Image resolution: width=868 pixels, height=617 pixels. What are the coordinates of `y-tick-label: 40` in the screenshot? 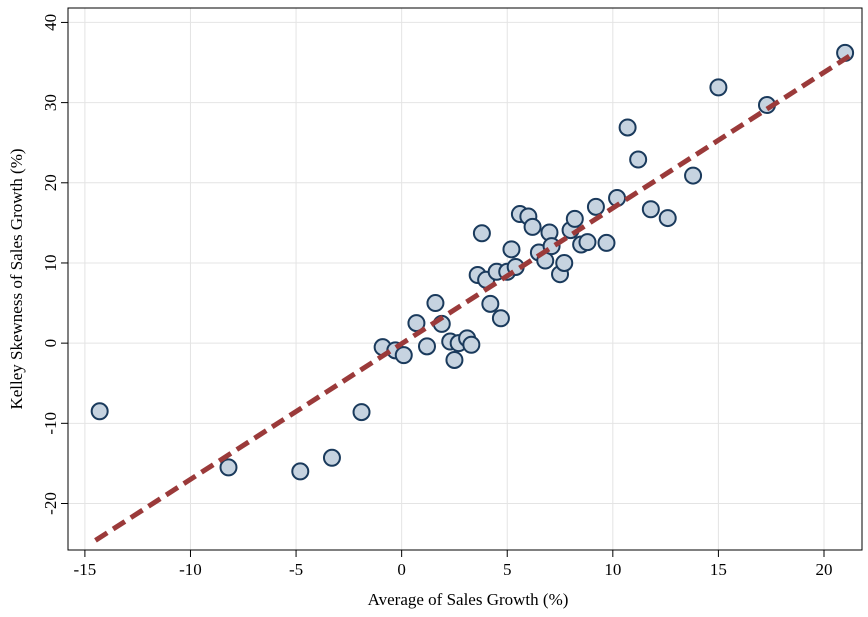 It's located at (50, 22).